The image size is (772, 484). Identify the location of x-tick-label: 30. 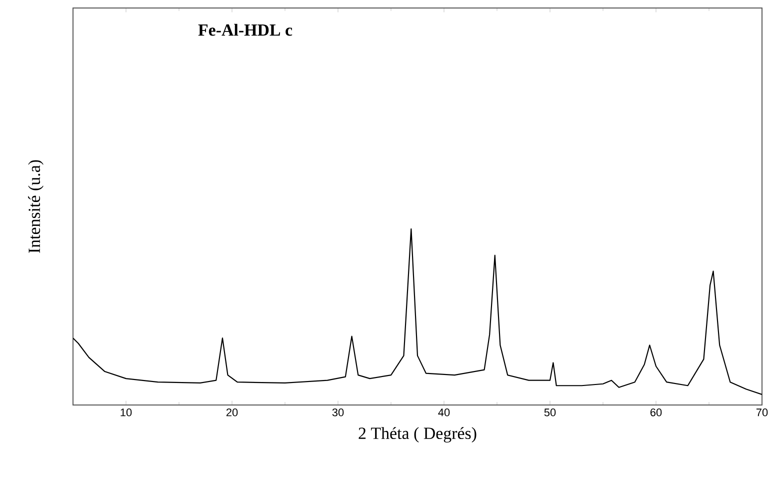
(338, 412).